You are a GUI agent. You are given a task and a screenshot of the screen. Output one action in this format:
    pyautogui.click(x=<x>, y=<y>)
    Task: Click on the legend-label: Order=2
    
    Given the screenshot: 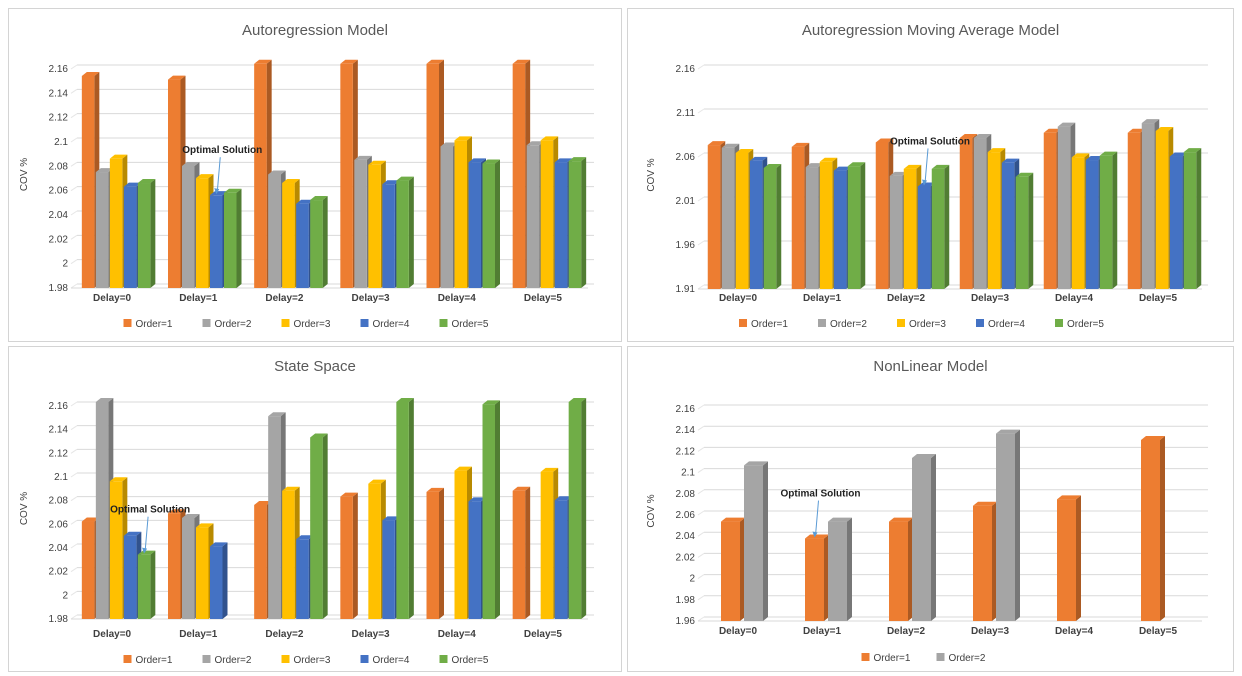 What is the action you would take?
    pyautogui.click(x=233, y=660)
    